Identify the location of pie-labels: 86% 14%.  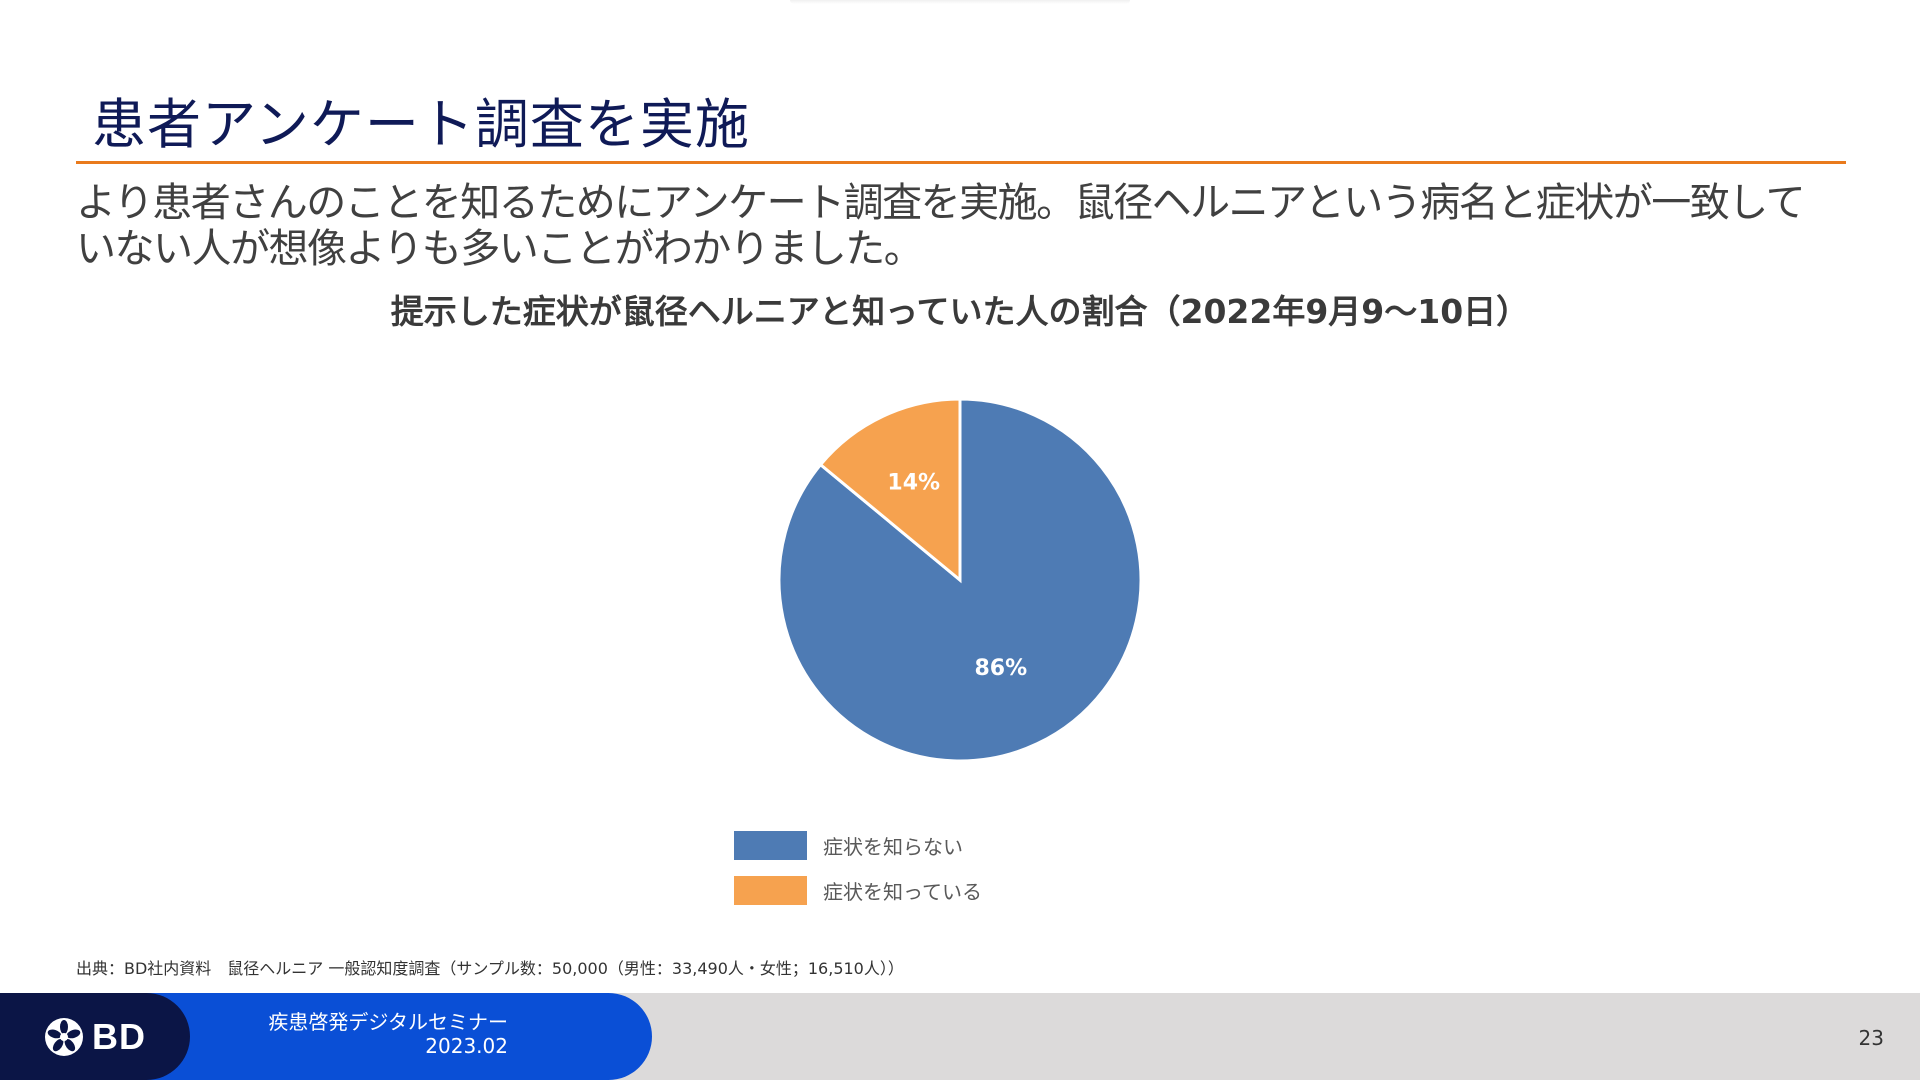
(957, 576).